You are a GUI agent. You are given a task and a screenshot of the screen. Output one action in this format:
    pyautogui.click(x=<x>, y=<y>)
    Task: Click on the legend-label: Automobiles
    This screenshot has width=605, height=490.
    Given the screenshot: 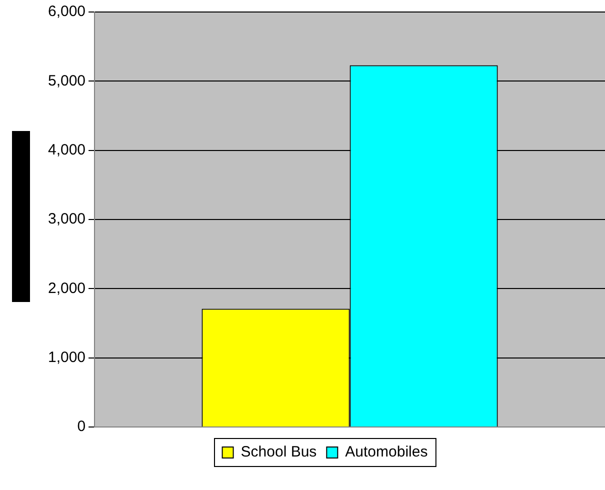 What is the action you would take?
    pyautogui.click(x=386, y=452)
    